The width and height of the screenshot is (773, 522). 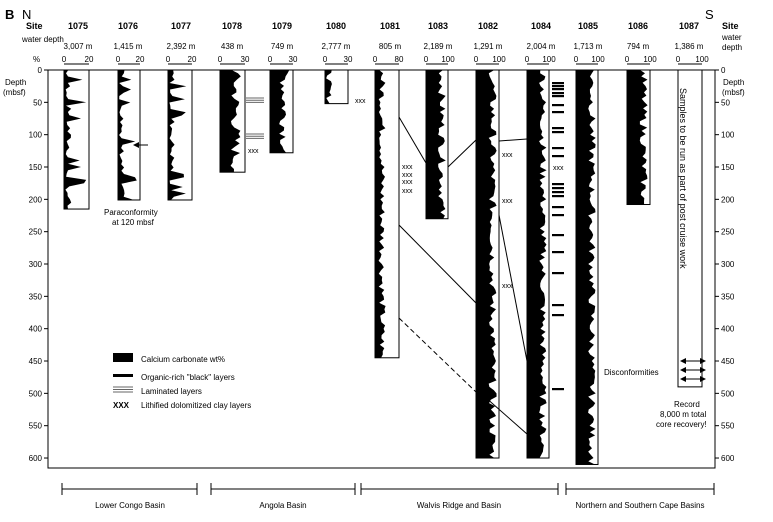 What do you see at coordinates (709, 14) in the screenshot?
I see `south-label: S` at bounding box center [709, 14].